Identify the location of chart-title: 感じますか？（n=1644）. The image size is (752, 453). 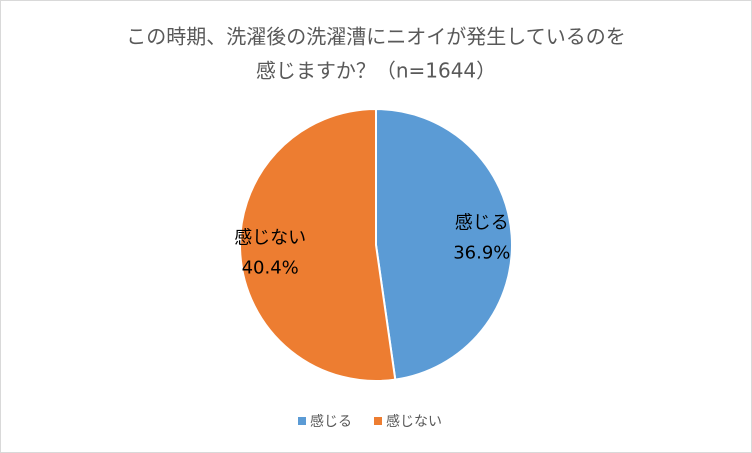
(376, 71).